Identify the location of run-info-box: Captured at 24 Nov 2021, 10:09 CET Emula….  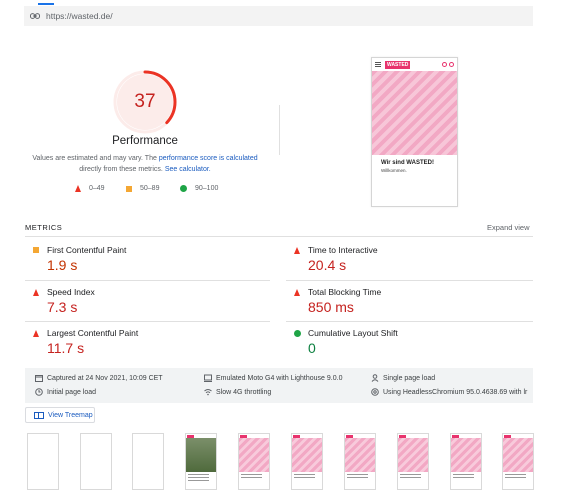
(279, 385).